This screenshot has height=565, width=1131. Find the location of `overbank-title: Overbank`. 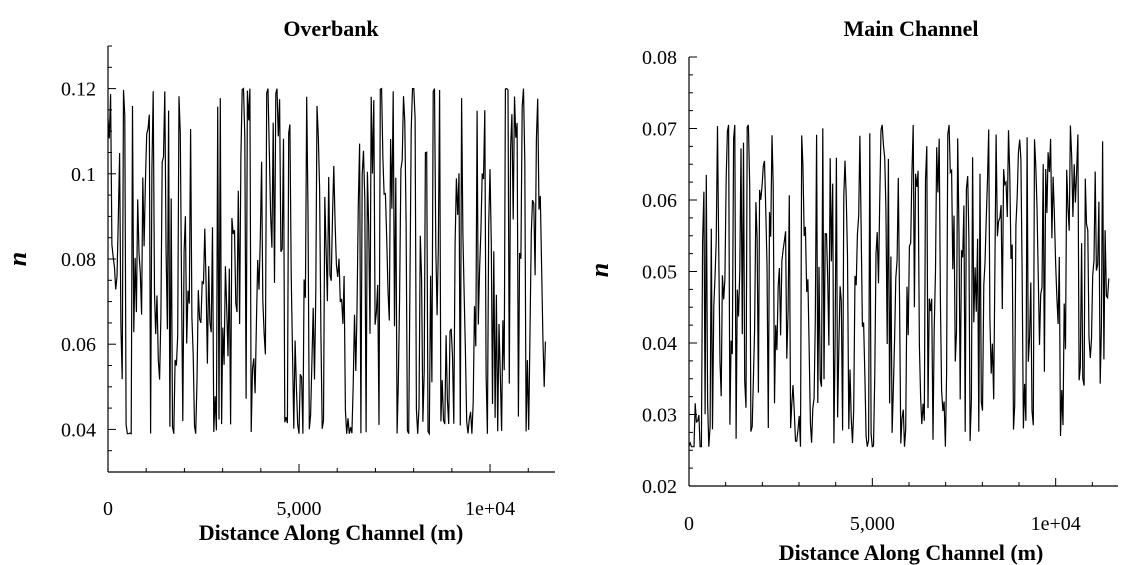

overbank-title: Overbank is located at coordinates (331, 28).